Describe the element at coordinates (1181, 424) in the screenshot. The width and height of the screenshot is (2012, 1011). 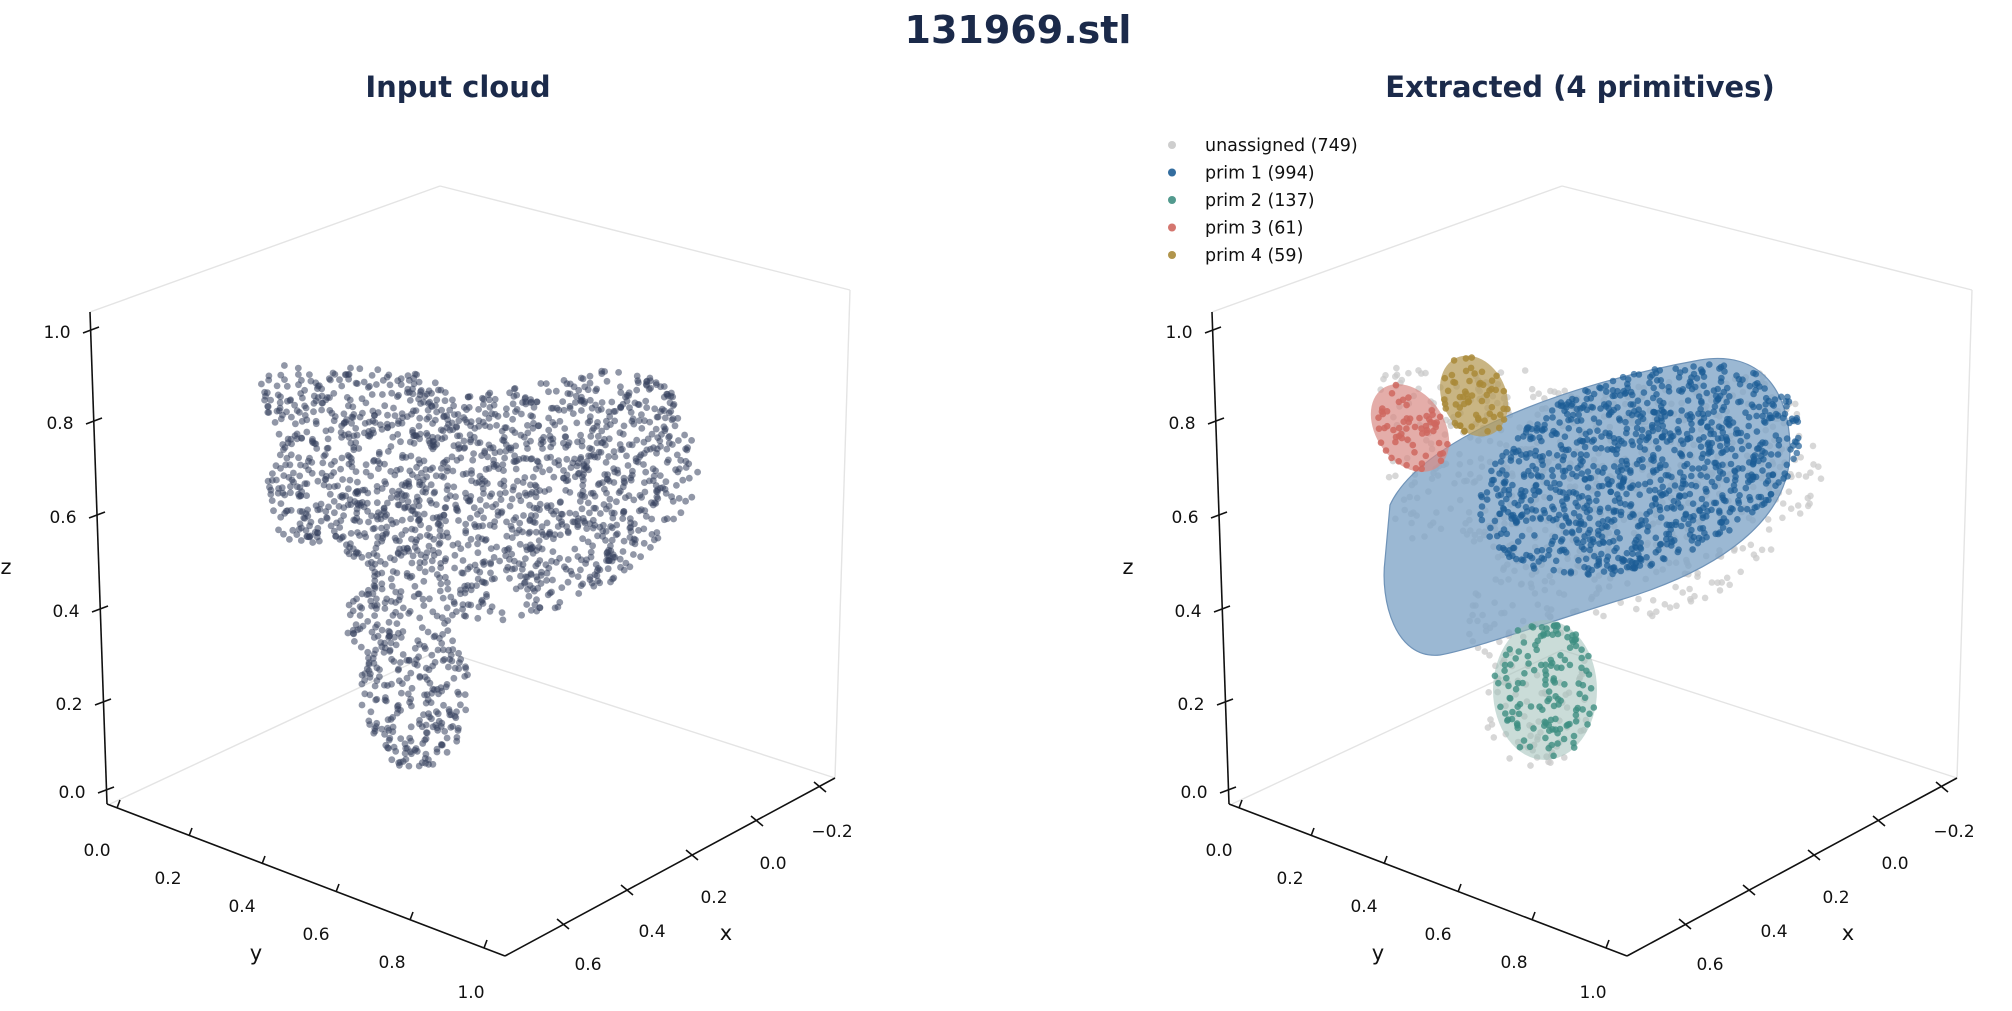
I see `z-tick-label: 0.8` at that location.